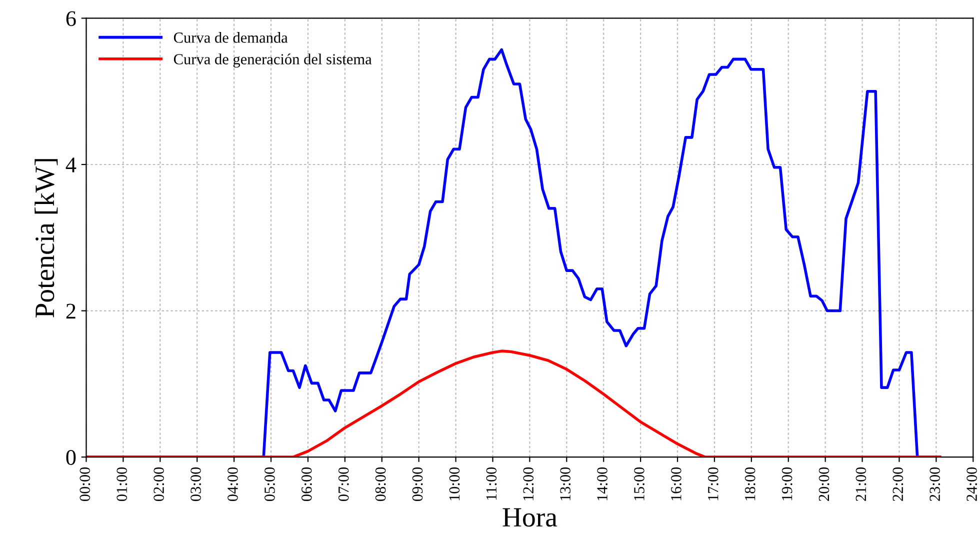  I want to click on x-tick-label: 04:00, so click(233, 484).